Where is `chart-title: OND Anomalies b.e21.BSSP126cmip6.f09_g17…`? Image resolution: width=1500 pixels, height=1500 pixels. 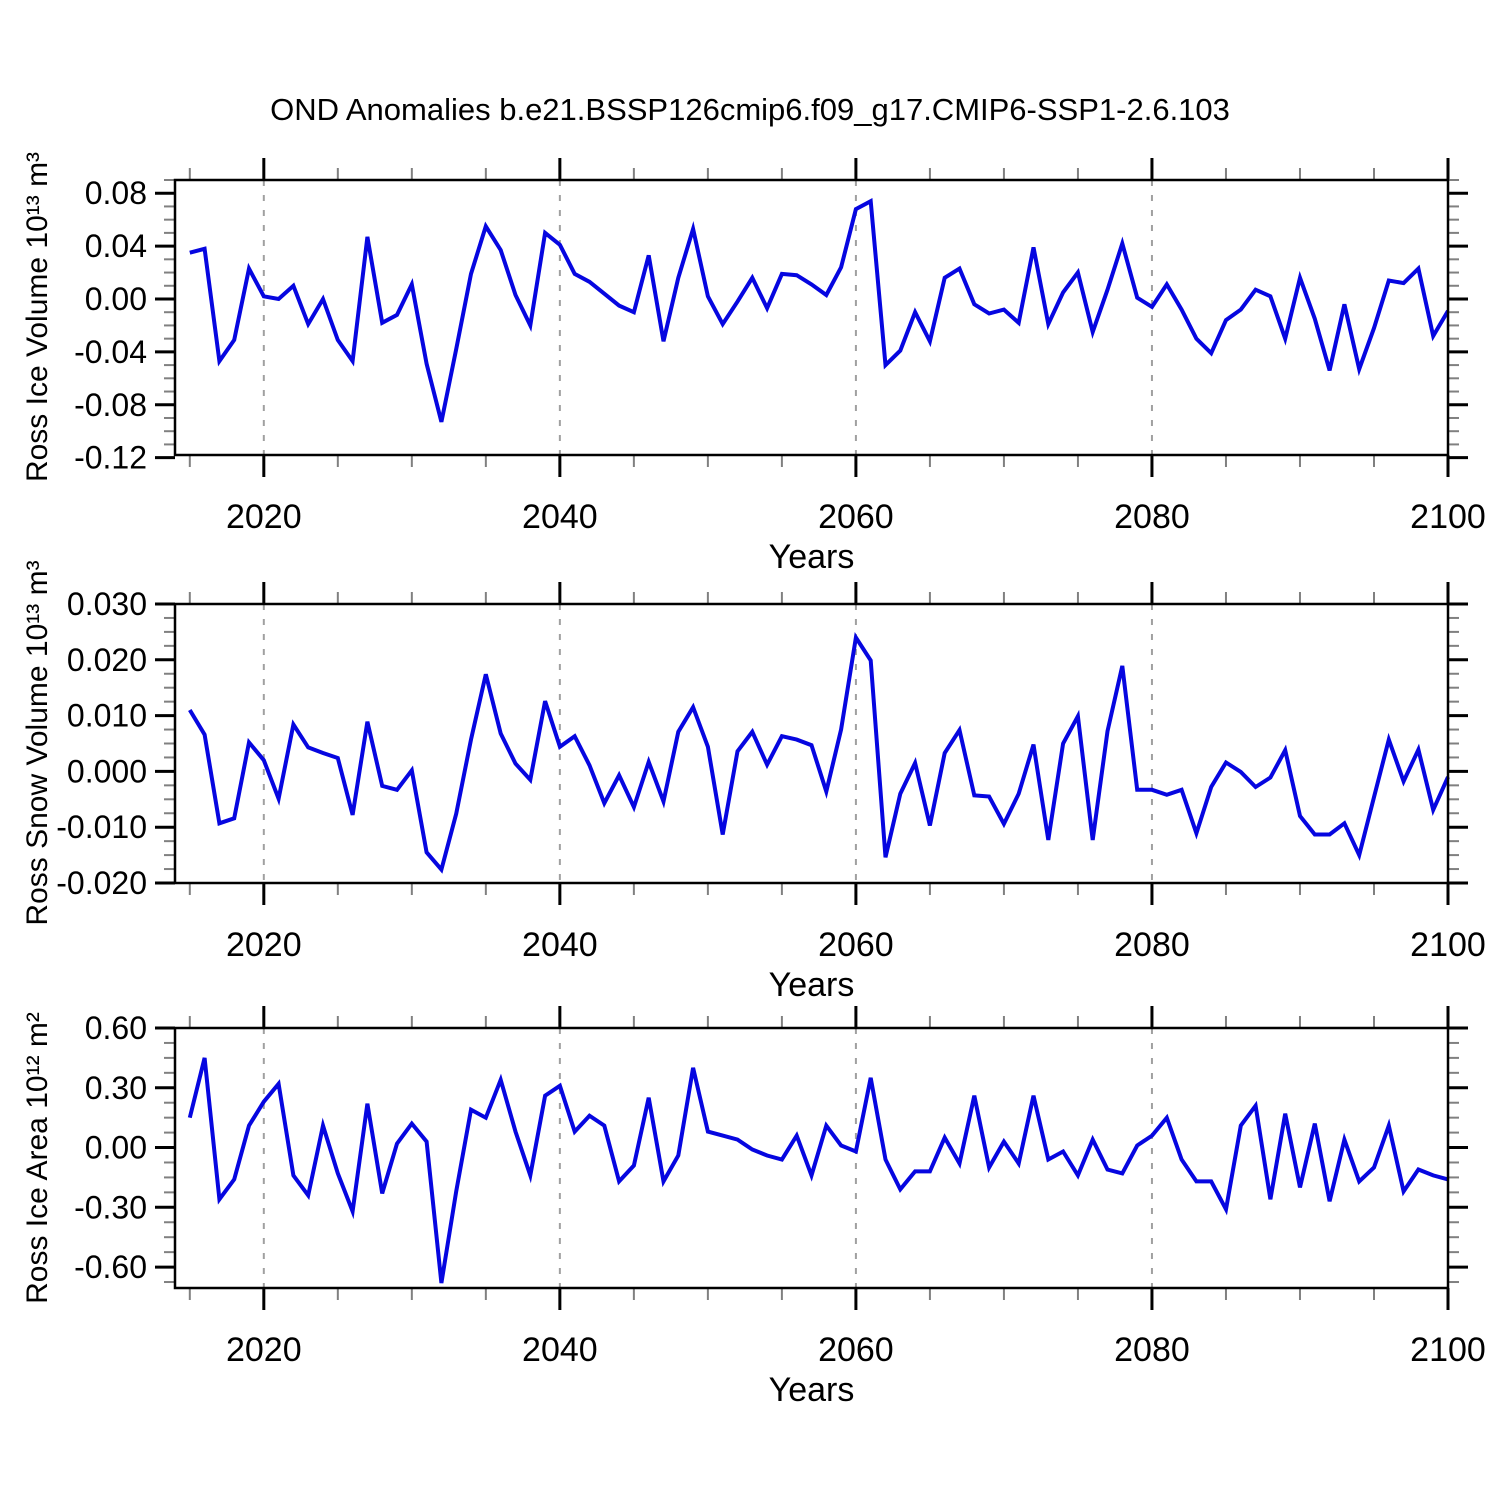
chart-title: OND Anomalies b.e21.BSSP126cmip6.f09_g17… is located at coordinates (750, 109).